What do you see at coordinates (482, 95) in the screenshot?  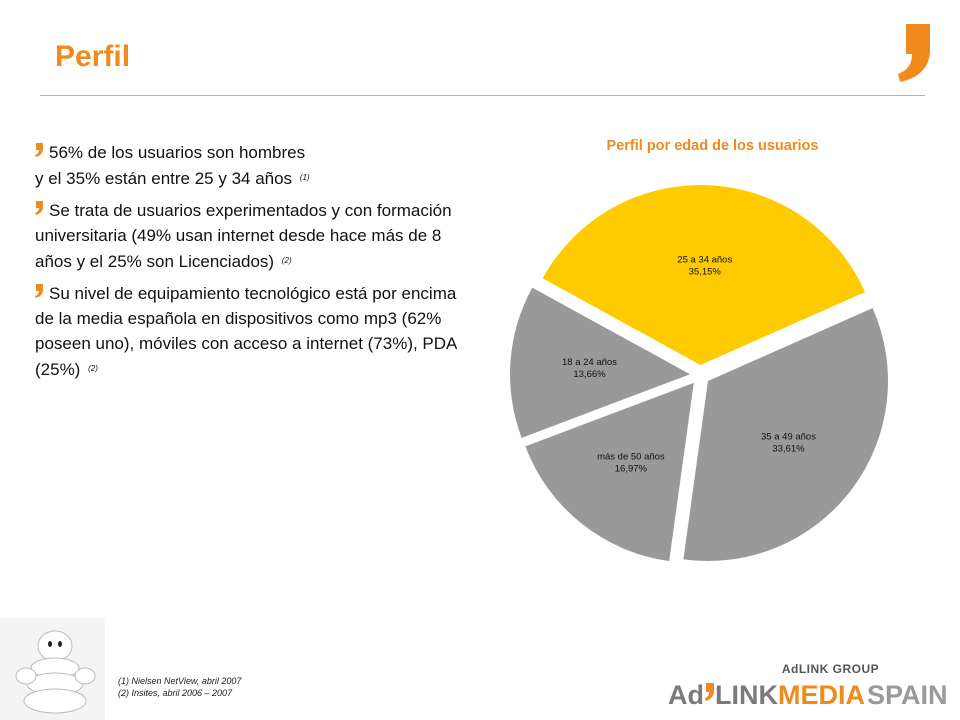 I see `title-divider` at bounding box center [482, 95].